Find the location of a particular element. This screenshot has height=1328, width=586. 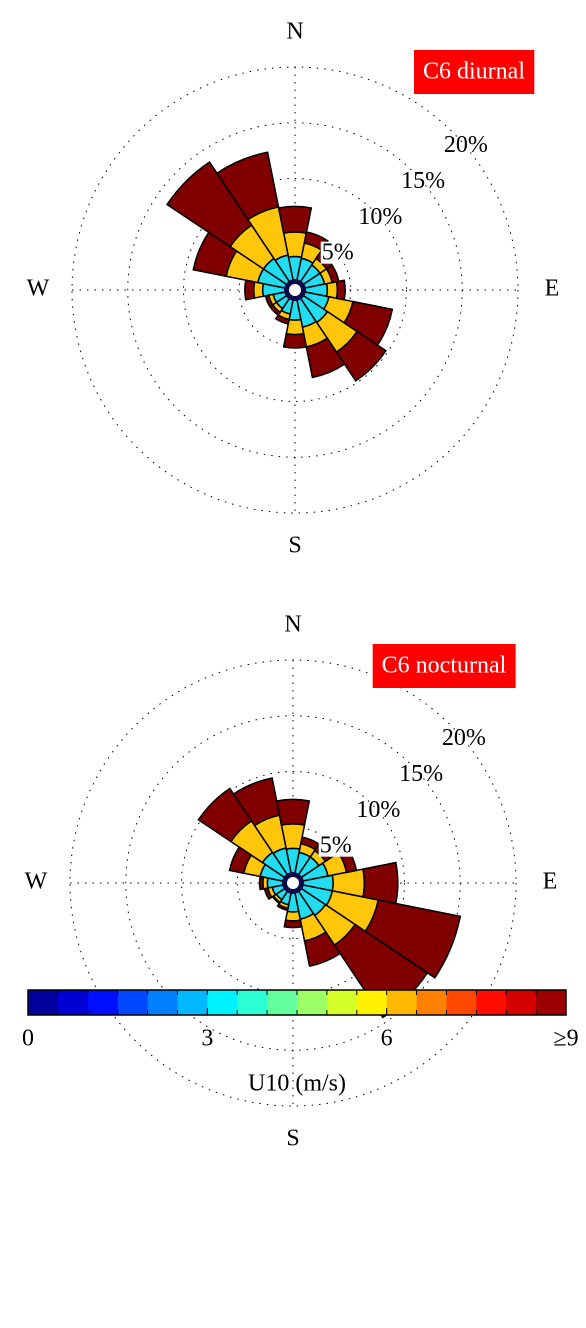

x-tick-label: 6 is located at coordinates (387, 1039).